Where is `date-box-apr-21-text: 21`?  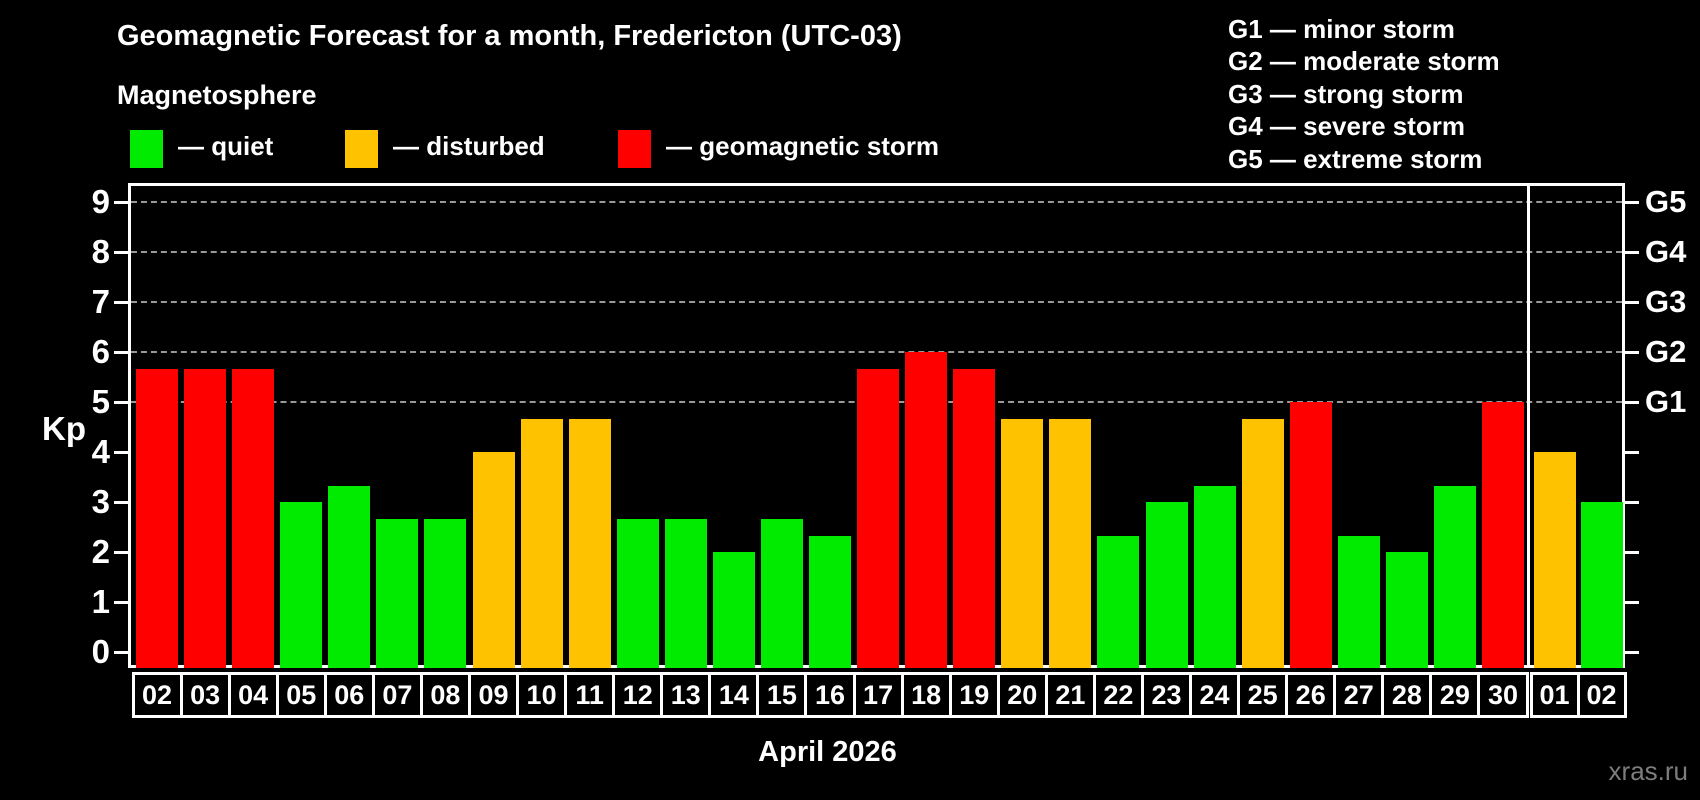
date-box-apr-21-text: 21 is located at coordinates (1070, 695).